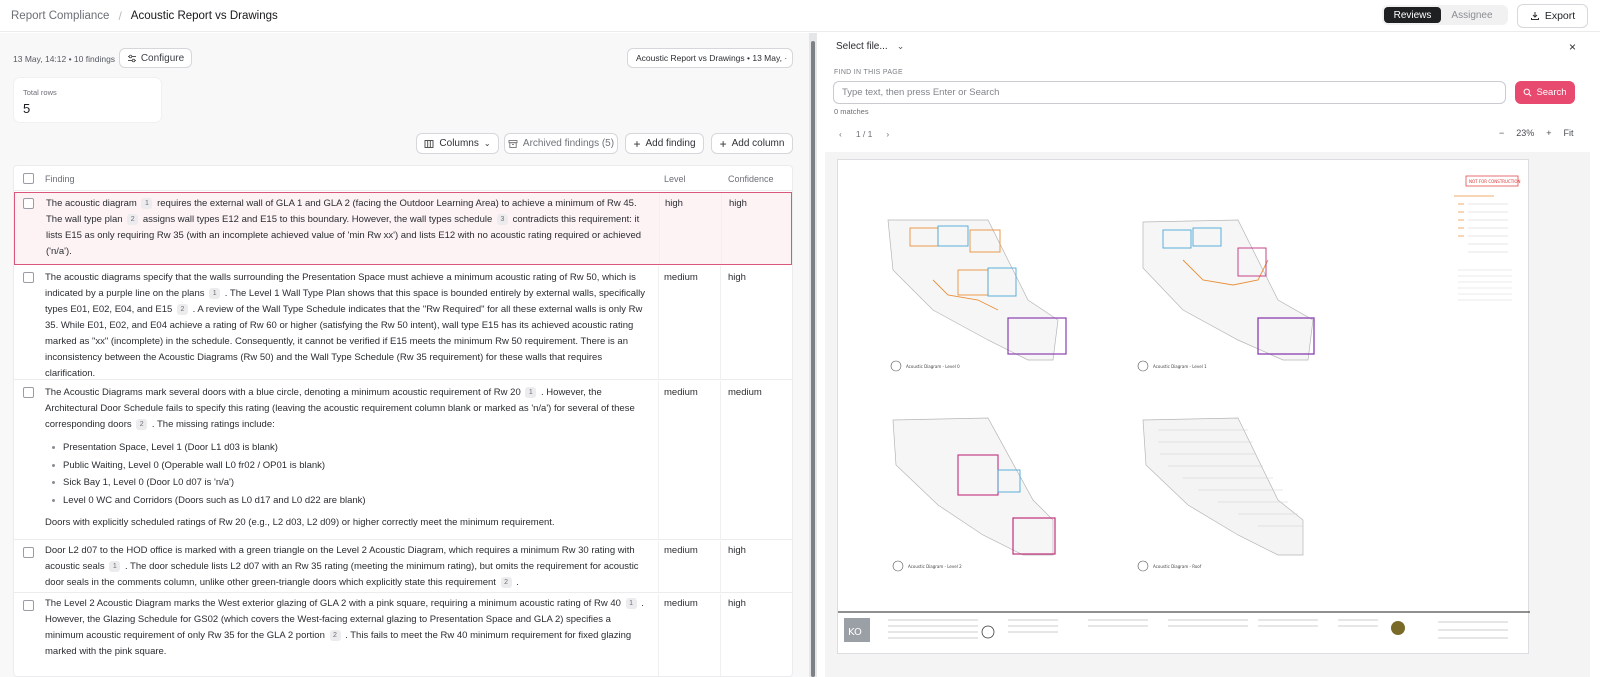 The width and height of the screenshot is (1600, 677). What do you see at coordinates (935, 566) in the screenshot?
I see `svg-text: Acoustic Diagram - Level 2` at bounding box center [935, 566].